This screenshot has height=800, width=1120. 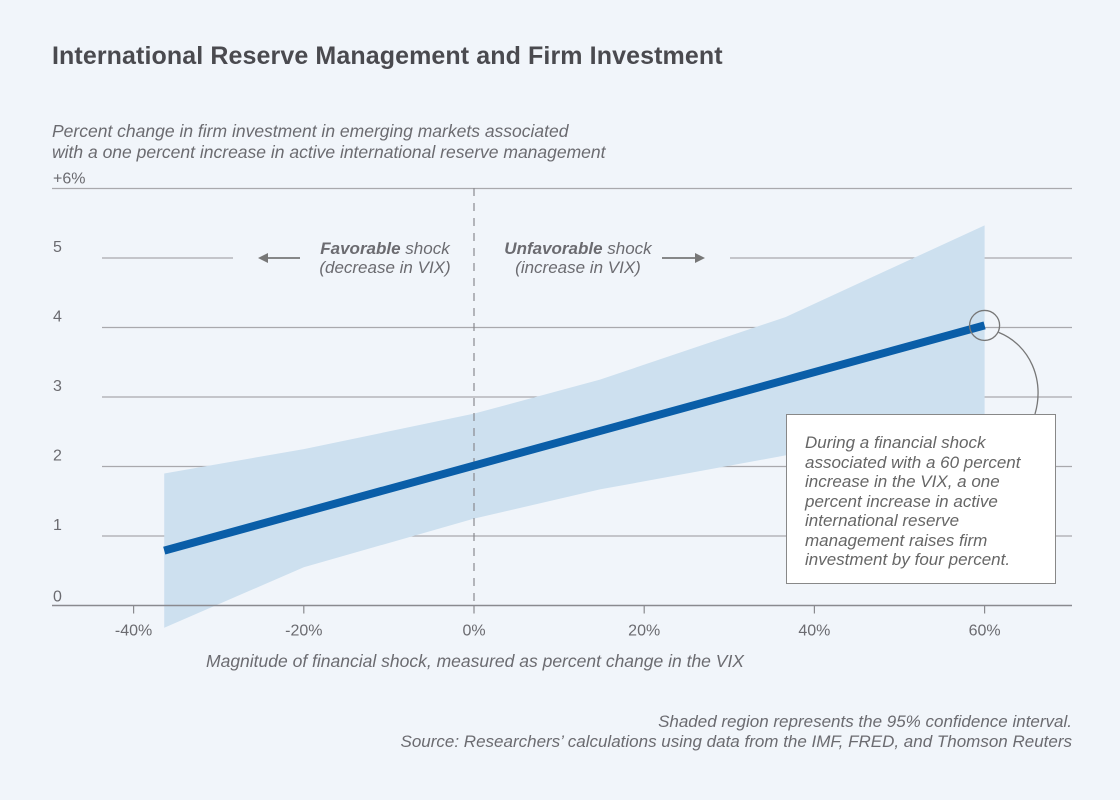 I want to click on unfavorable-shock-annotation: Unfavorable shock (increase in VIX), so click(x=578, y=258).